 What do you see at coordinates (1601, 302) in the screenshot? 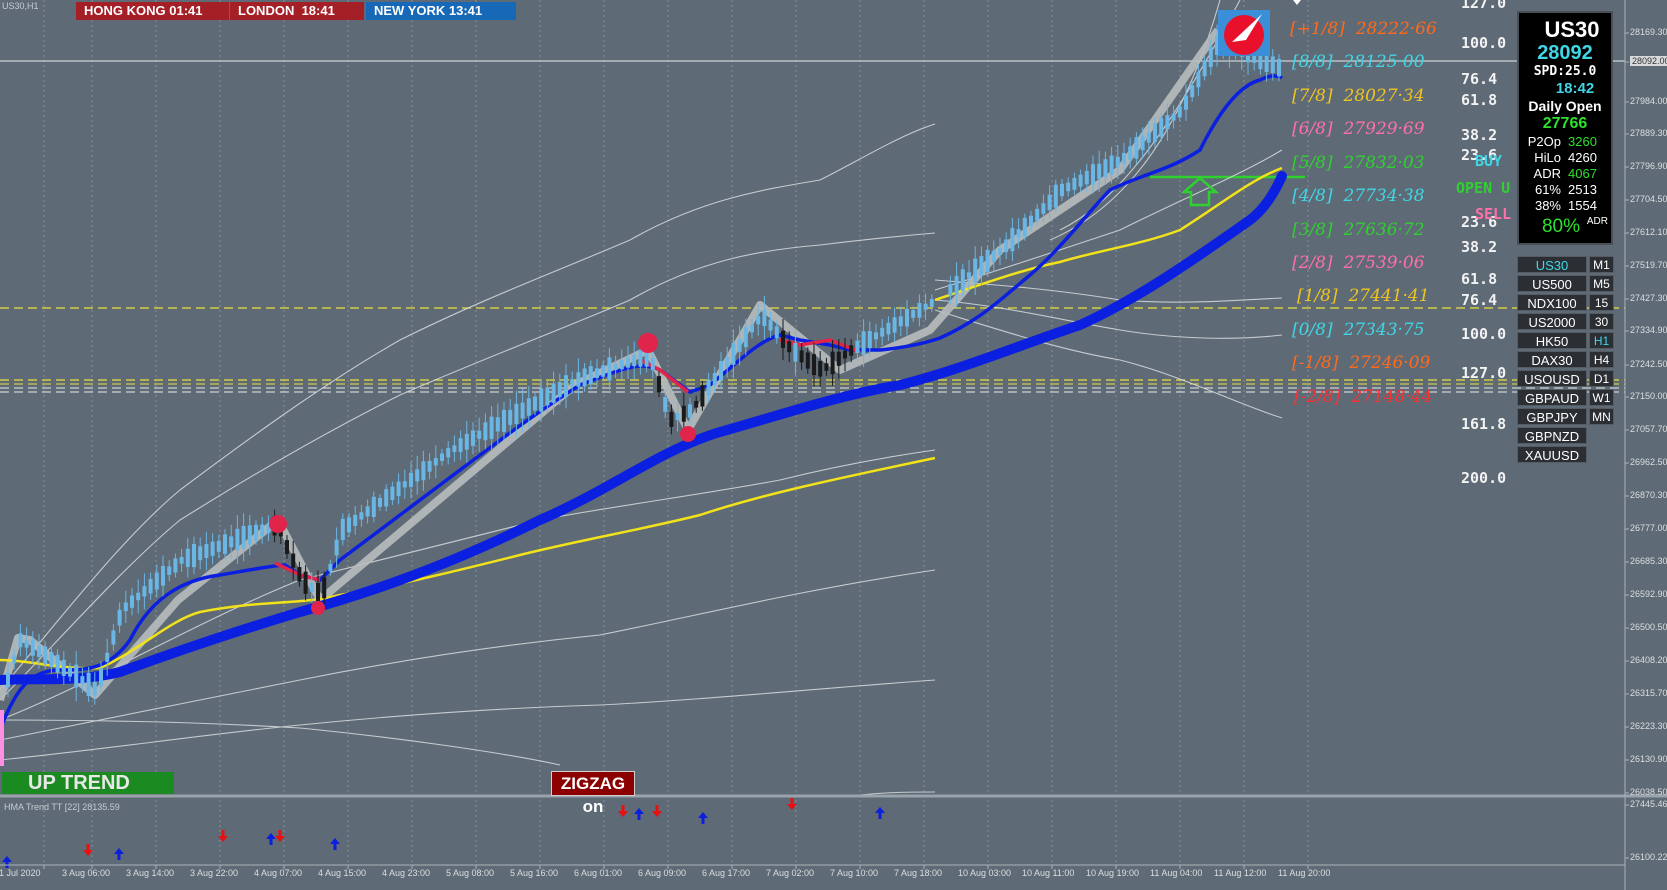
I see `timeframe-button: 15` at bounding box center [1601, 302].